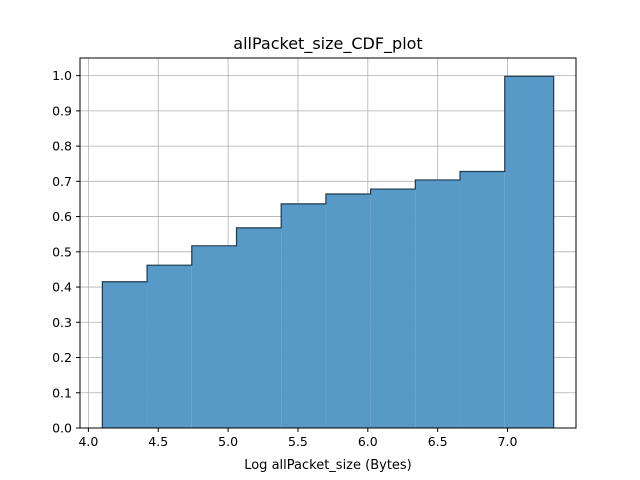  What do you see at coordinates (327, 44) in the screenshot?
I see `chart-title: allPacket_size_CDF_plot` at bounding box center [327, 44].